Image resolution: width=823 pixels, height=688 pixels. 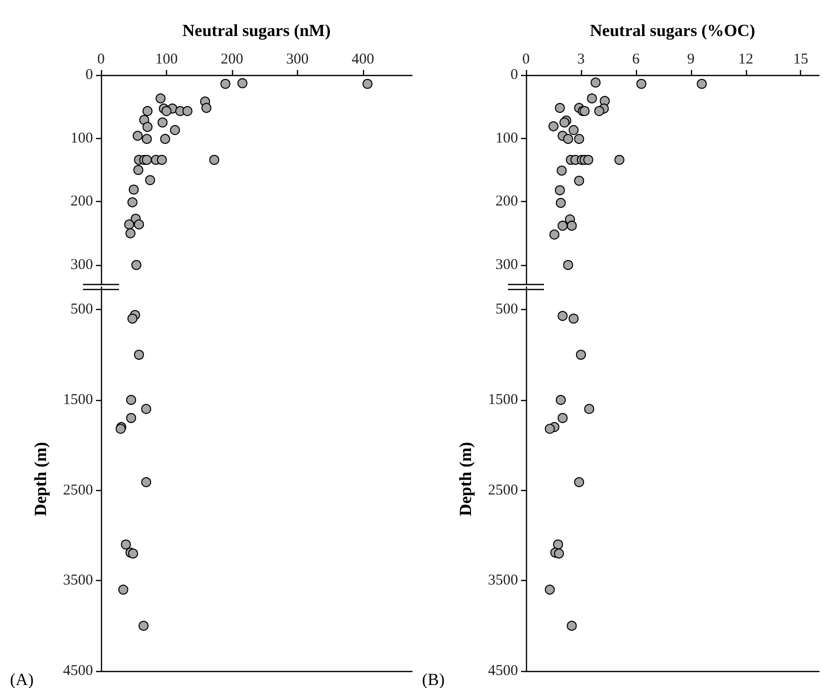 What do you see at coordinates (297, 60) in the screenshot?
I see `x-tick-label: 300` at bounding box center [297, 60].